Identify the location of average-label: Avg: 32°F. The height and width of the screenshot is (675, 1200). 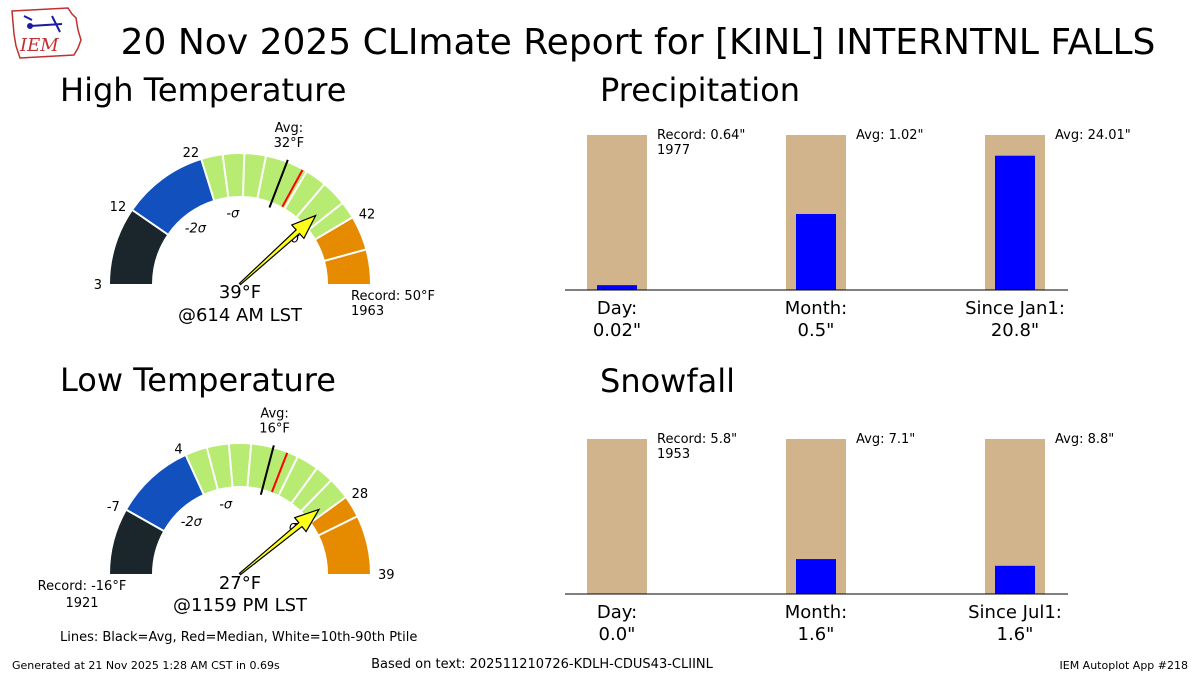
(289, 136).